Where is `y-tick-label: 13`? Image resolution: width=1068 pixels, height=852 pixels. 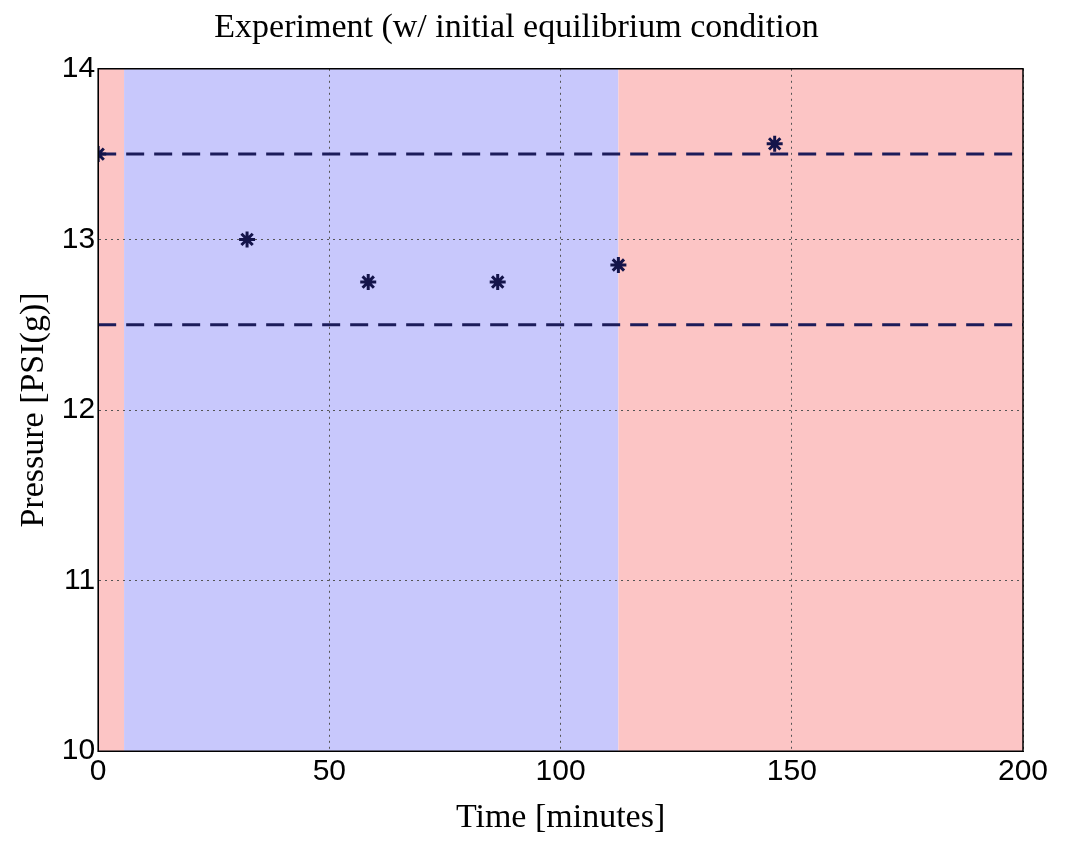 y-tick-label: 13 is located at coordinates (78, 237).